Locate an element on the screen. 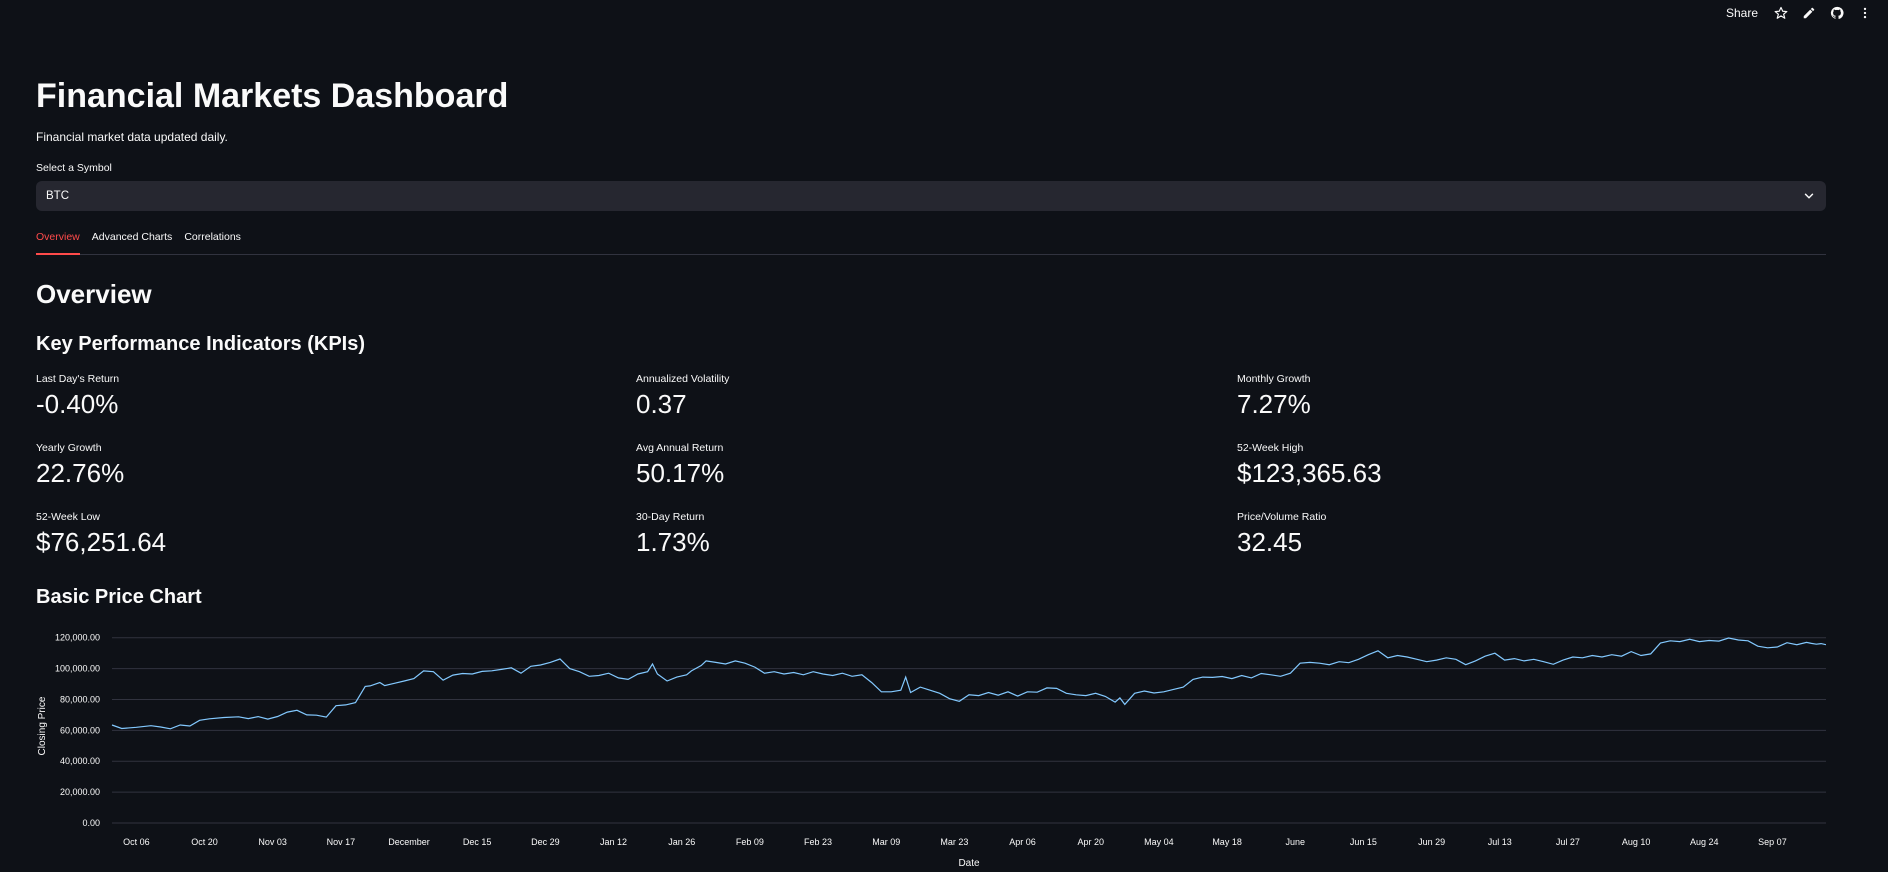 This screenshot has width=1888, height=872. x-tick-label: Apr 06 is located at coordinates (1022, 842).